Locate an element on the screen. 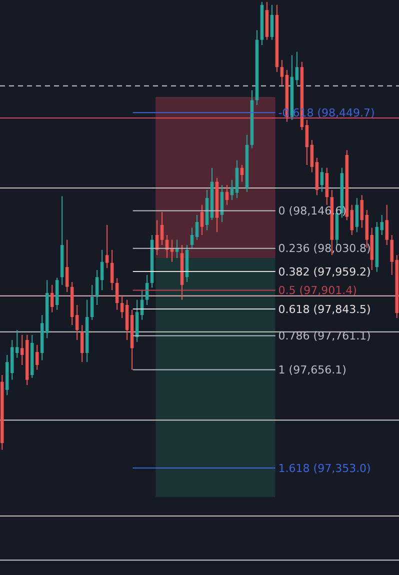  ref-line-label: 1 (97,656.1) is located at coordinates (312, 370).